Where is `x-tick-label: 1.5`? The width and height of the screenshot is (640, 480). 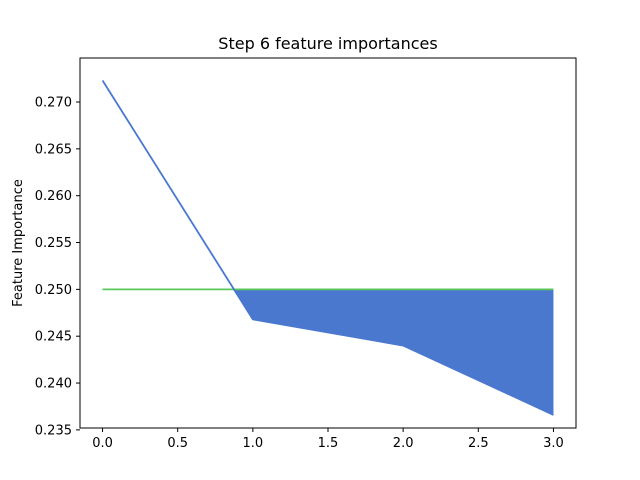
x-tick-label: 1.5 is located at coordinates (328, 443).